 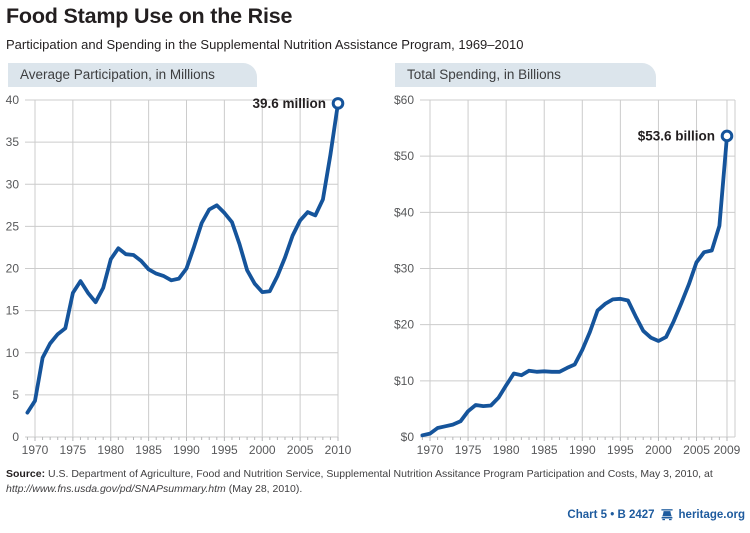 What do you see at coordinates (13, 269) in the screenshot?
I see `svg-text: 20` at bounding box center [13, 269].